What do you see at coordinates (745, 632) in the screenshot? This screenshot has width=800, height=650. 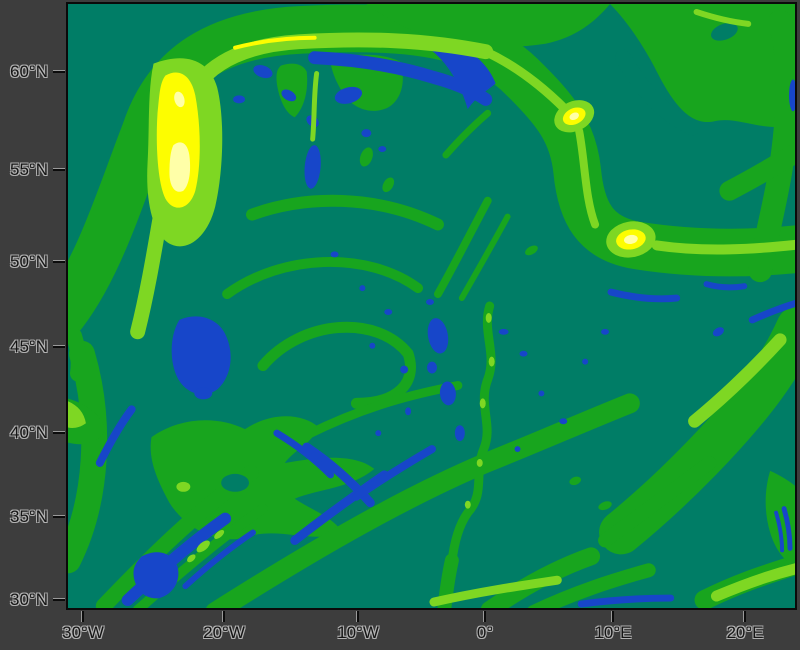 I see `x-tick-label: 20°E` at bounding box center [745, 632].